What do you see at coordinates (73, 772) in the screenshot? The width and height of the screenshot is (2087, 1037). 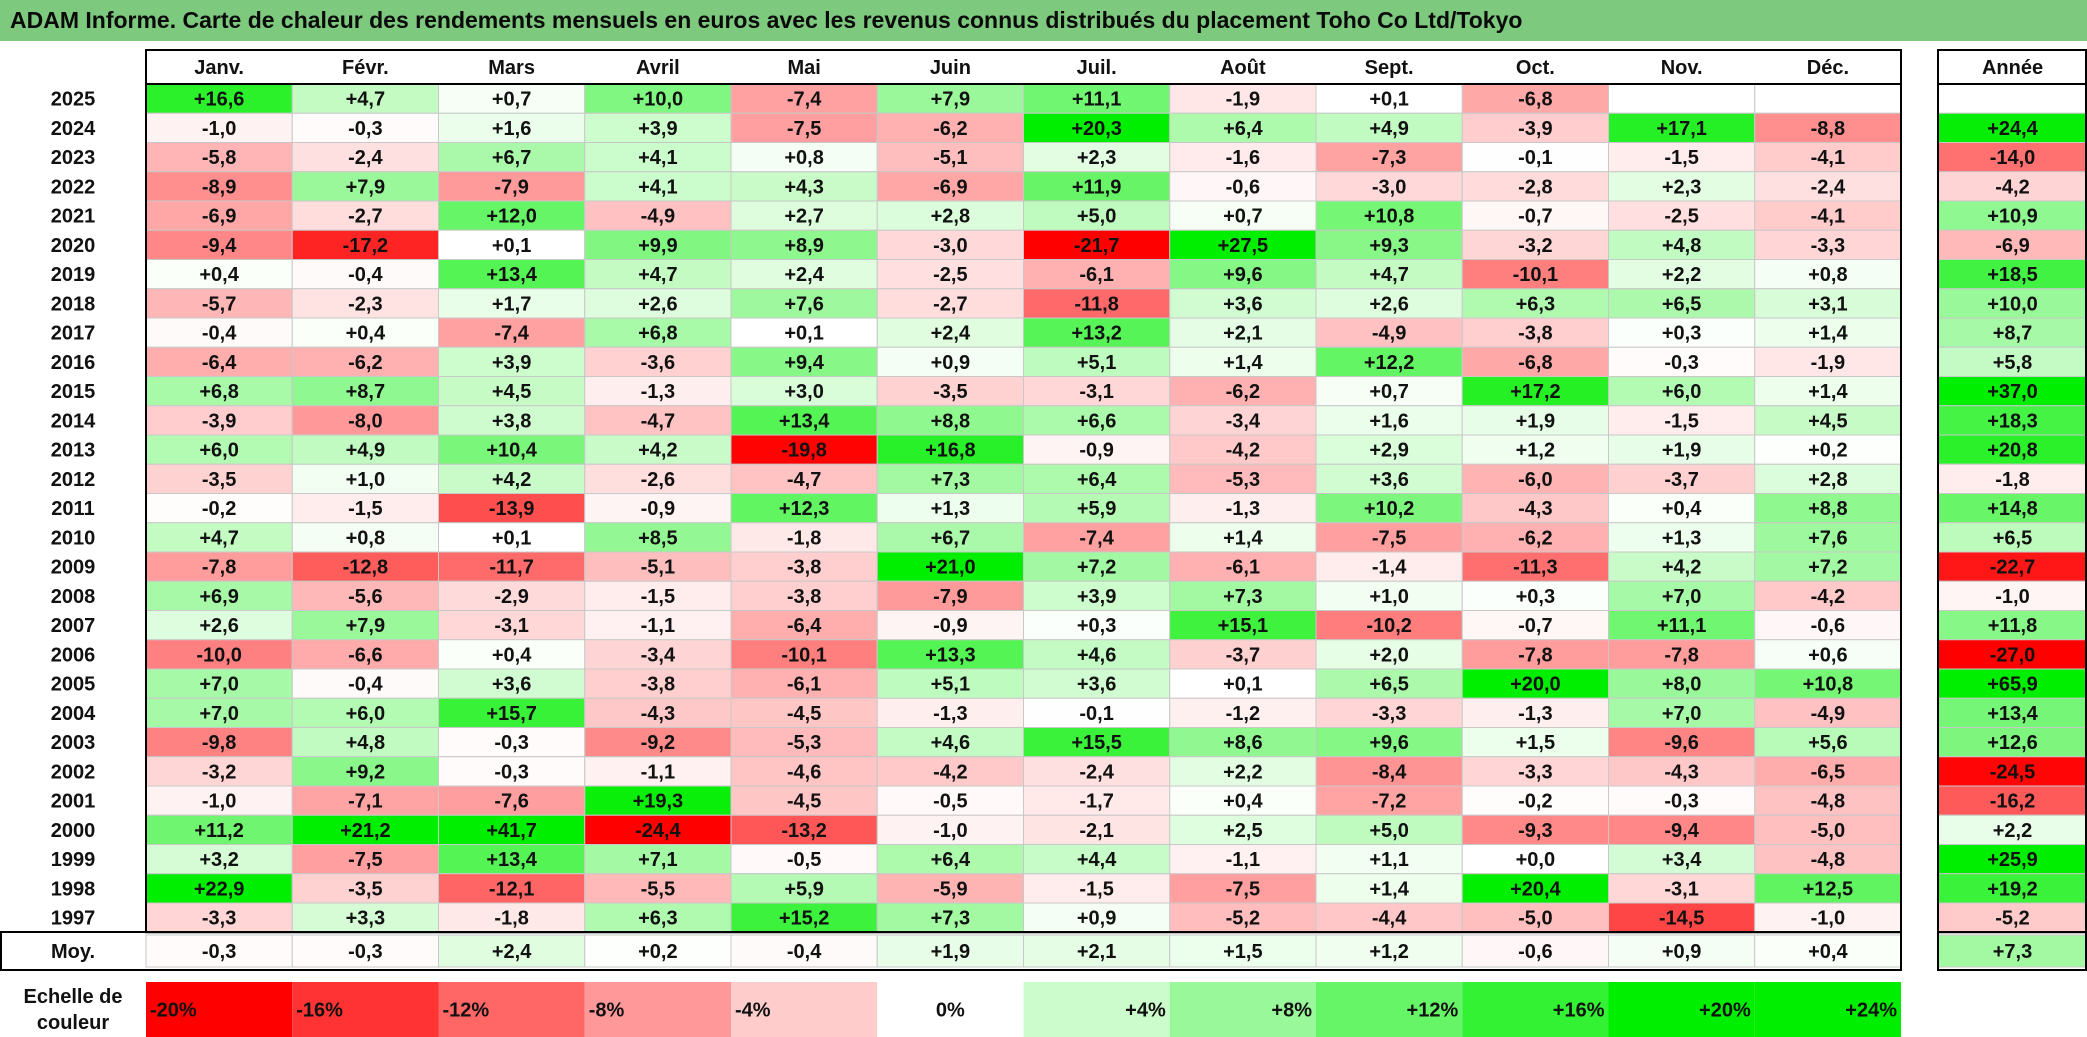 I see `row-year-label: 2002` at bounding box center [73, 772].